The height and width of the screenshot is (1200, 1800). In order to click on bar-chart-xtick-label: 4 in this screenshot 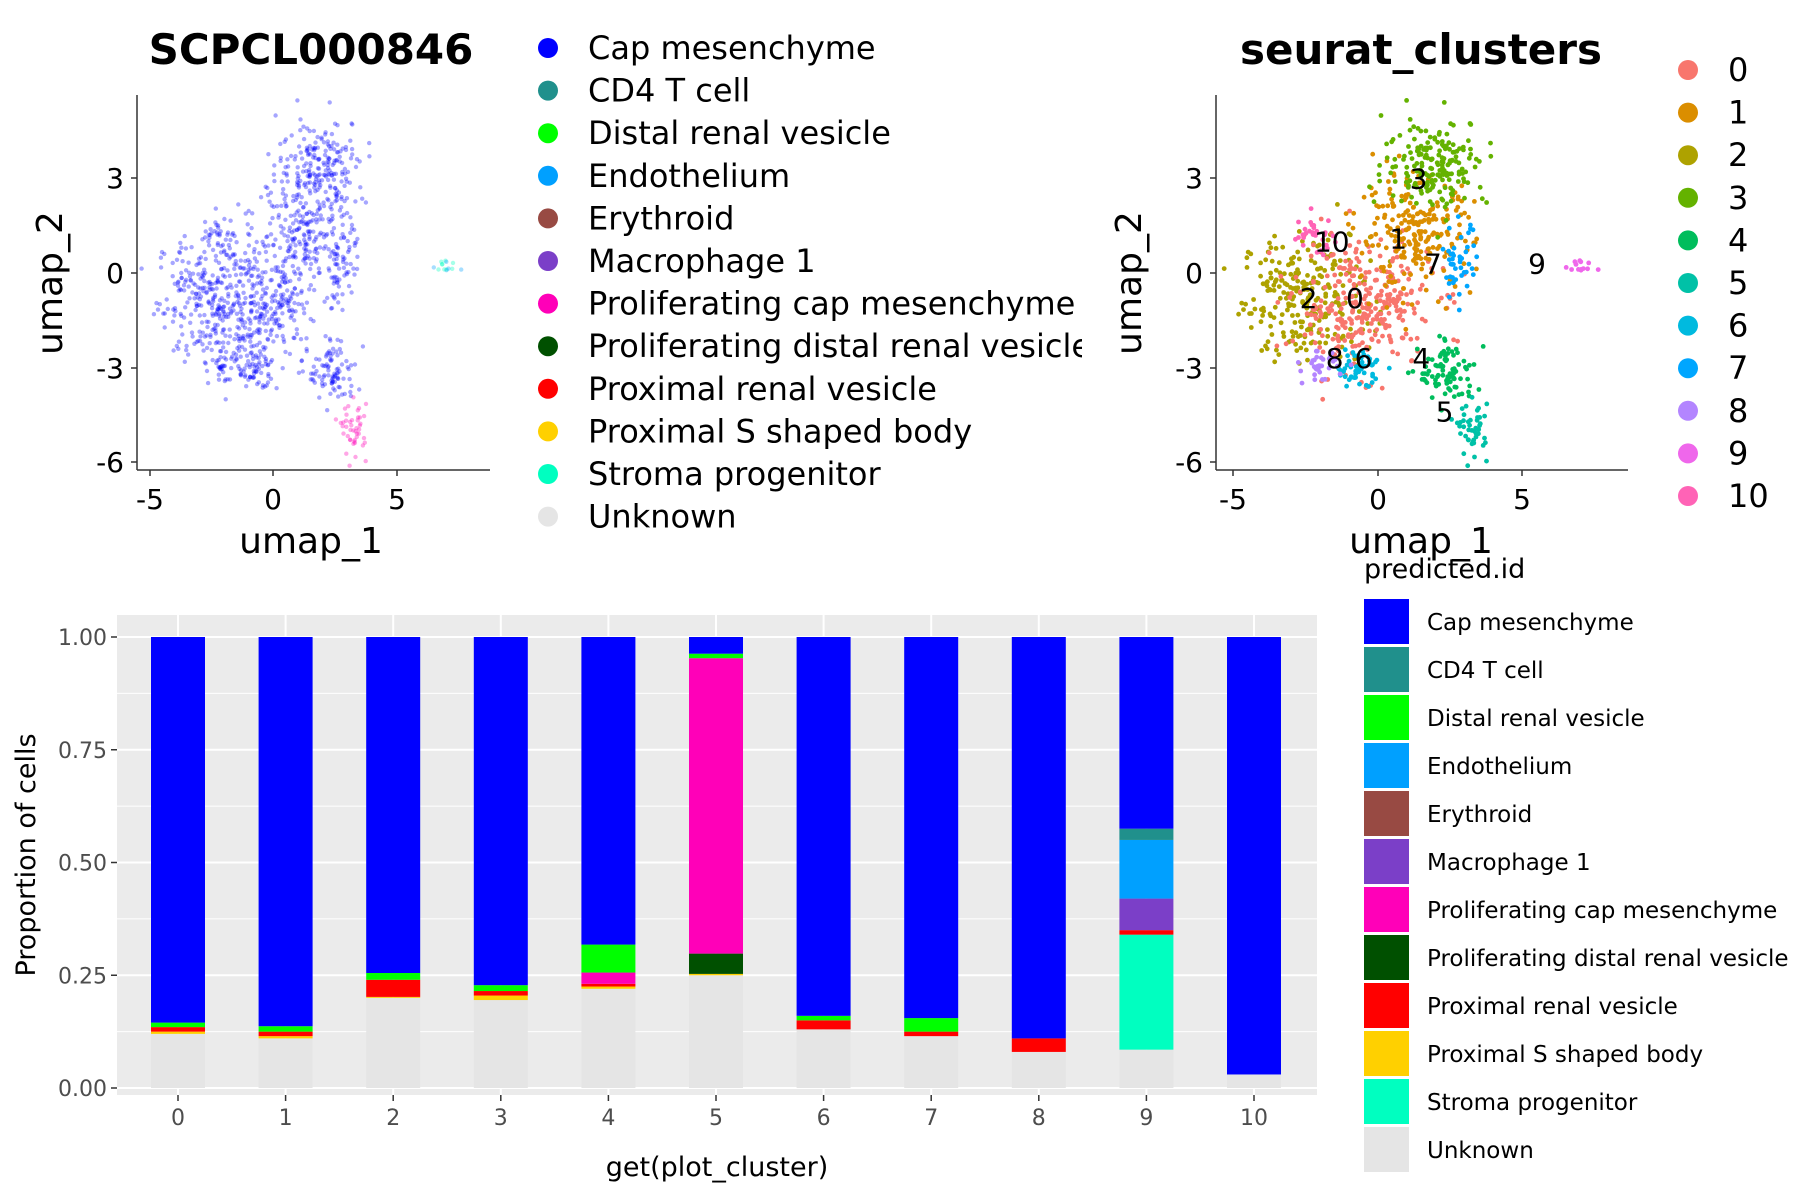, I will do `click(608, 1118)`.